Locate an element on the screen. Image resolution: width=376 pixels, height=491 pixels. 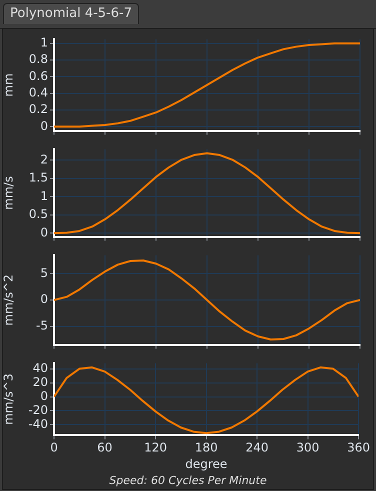
y-tick-label: 20 is located at coordinates (40, 381).